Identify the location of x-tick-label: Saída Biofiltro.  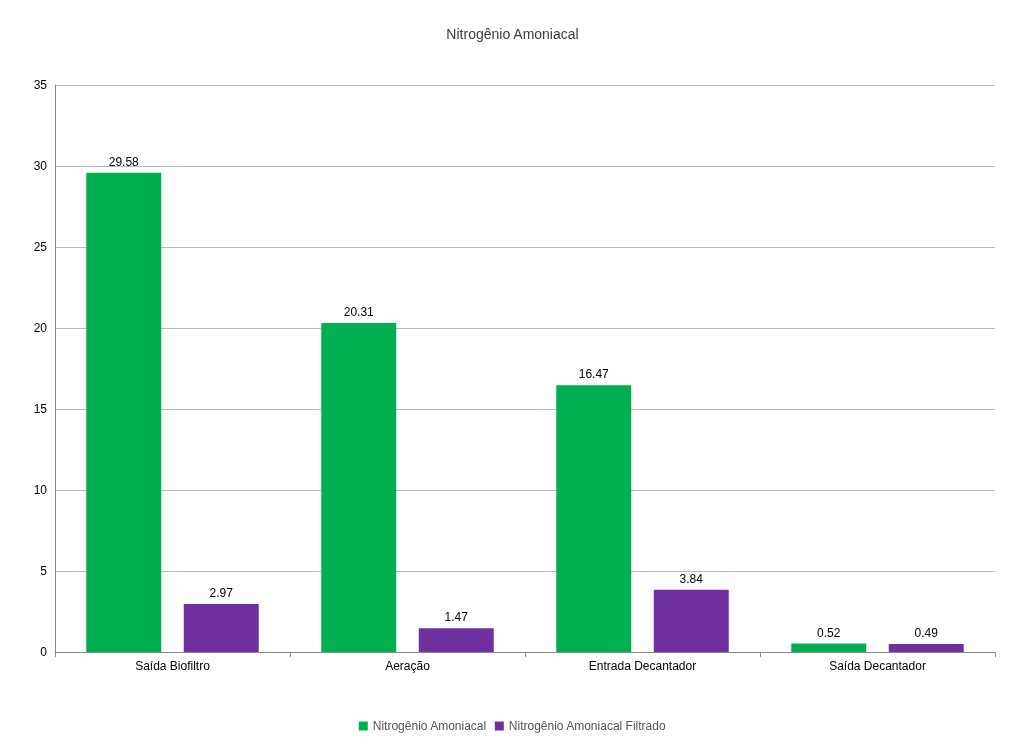
(173, 666).